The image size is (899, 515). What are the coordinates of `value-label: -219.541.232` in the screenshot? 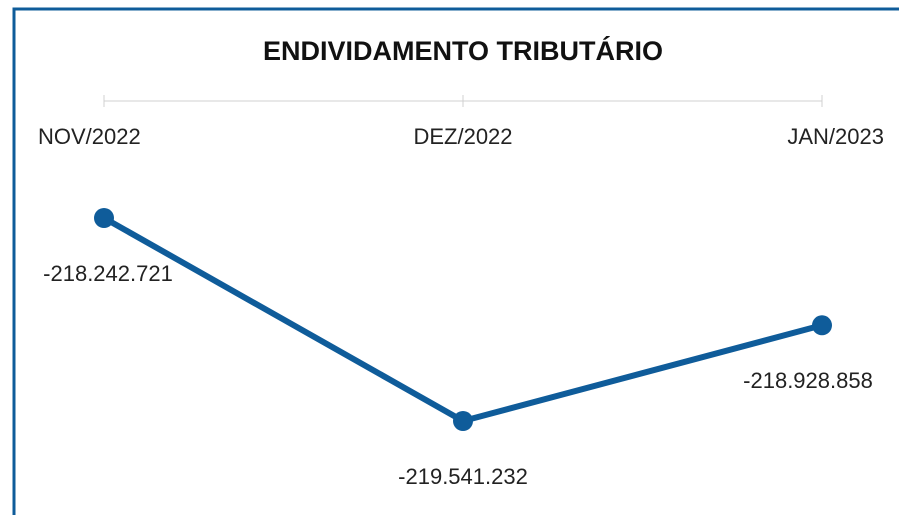 It's located at (463, 476).